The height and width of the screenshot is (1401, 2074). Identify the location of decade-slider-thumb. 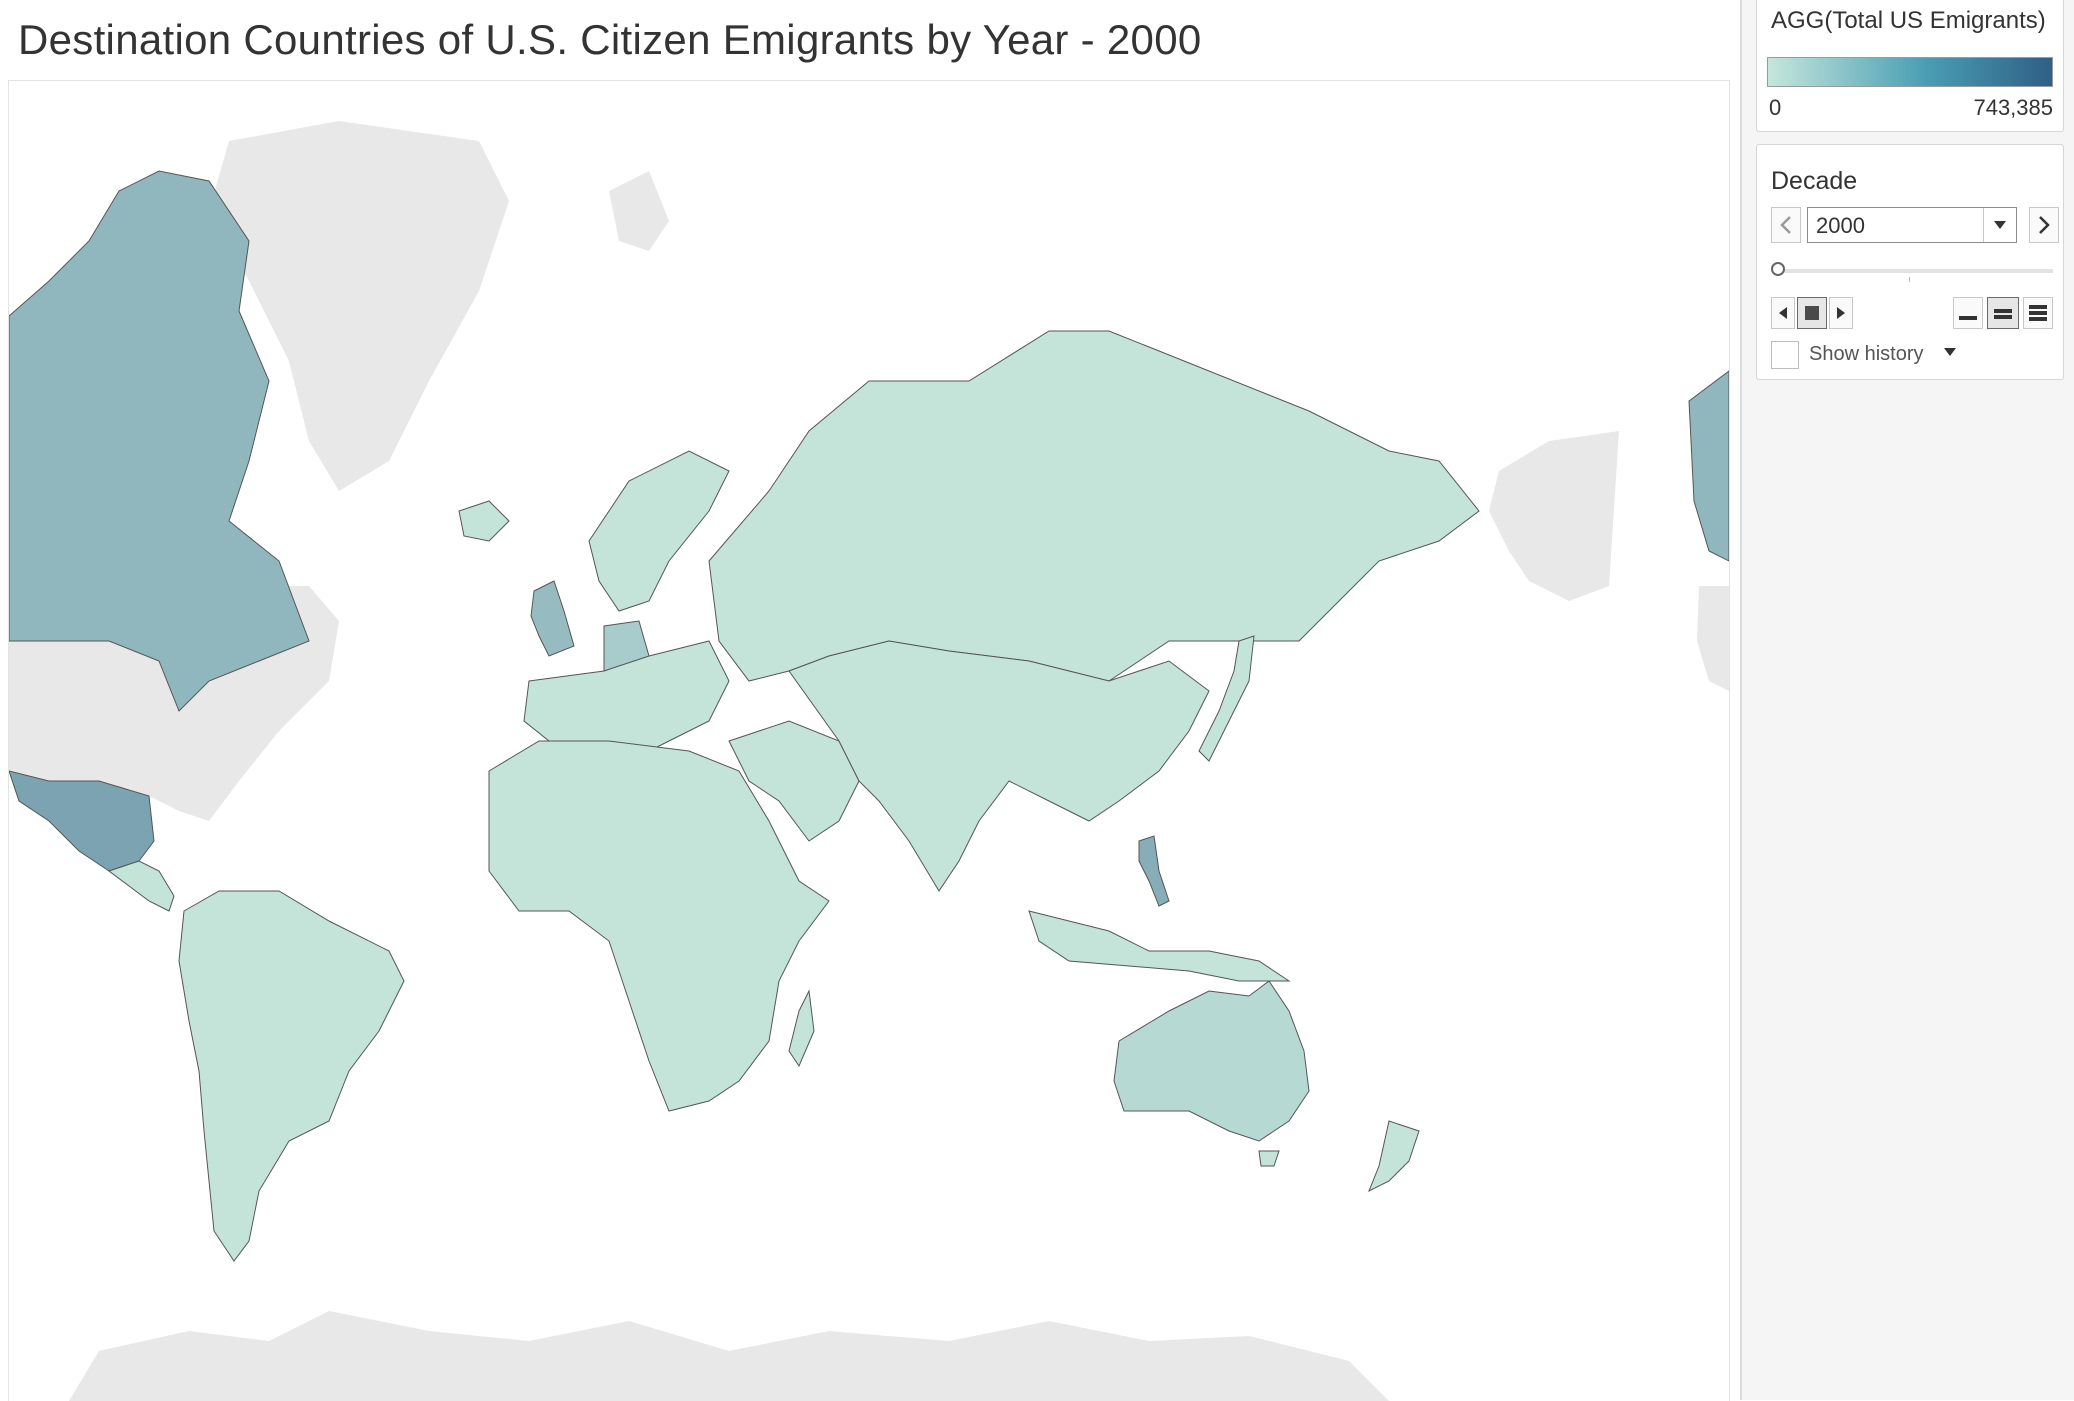
(1778, 269).